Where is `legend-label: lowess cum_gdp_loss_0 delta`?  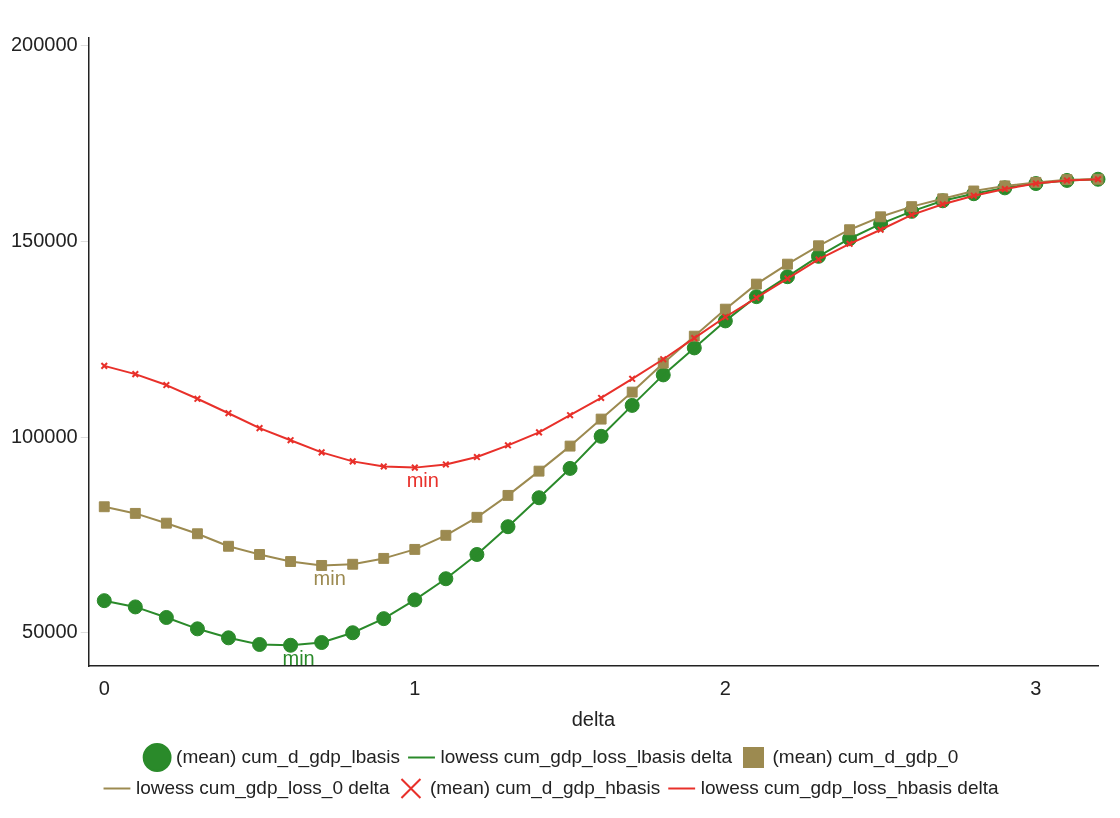 legend-label: lowess cum_gdp_loss_0 delta is located at coordinates (262, 787).